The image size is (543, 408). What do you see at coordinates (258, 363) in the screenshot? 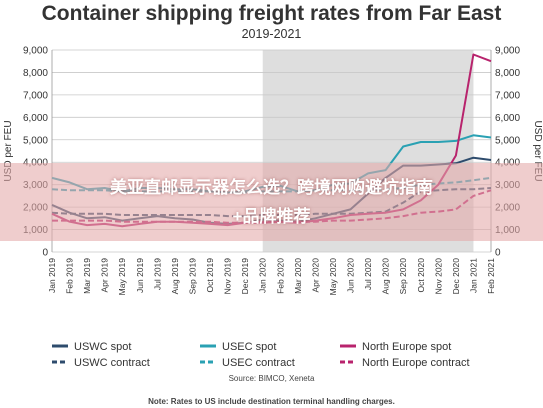
I see `legend-label: USEC contract` at bounding box center [258, 363].